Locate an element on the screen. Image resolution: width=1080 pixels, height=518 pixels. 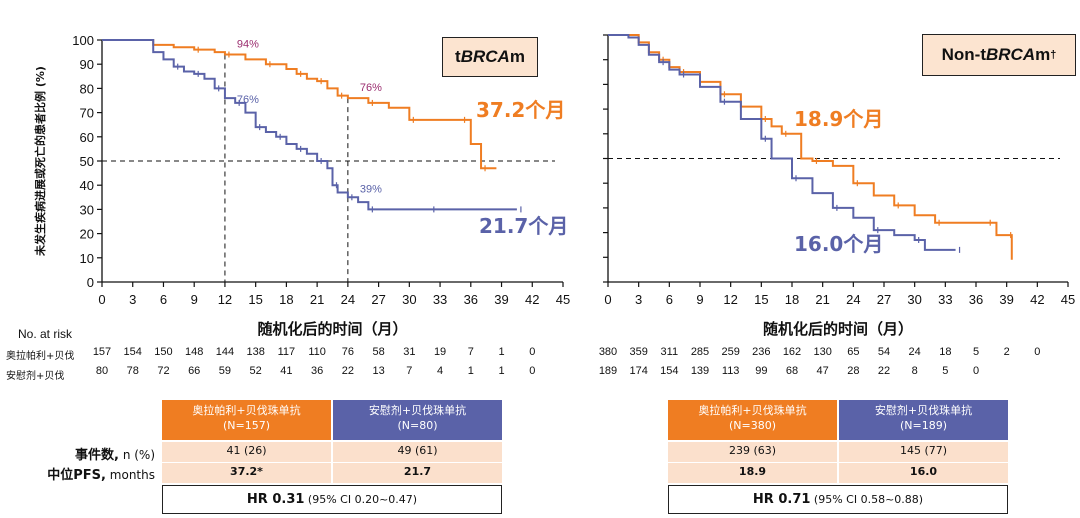
table1-arm1-header: 奥拉帕利+贝伐珠单抗 (N=157) is located at coordinates (246, 420).